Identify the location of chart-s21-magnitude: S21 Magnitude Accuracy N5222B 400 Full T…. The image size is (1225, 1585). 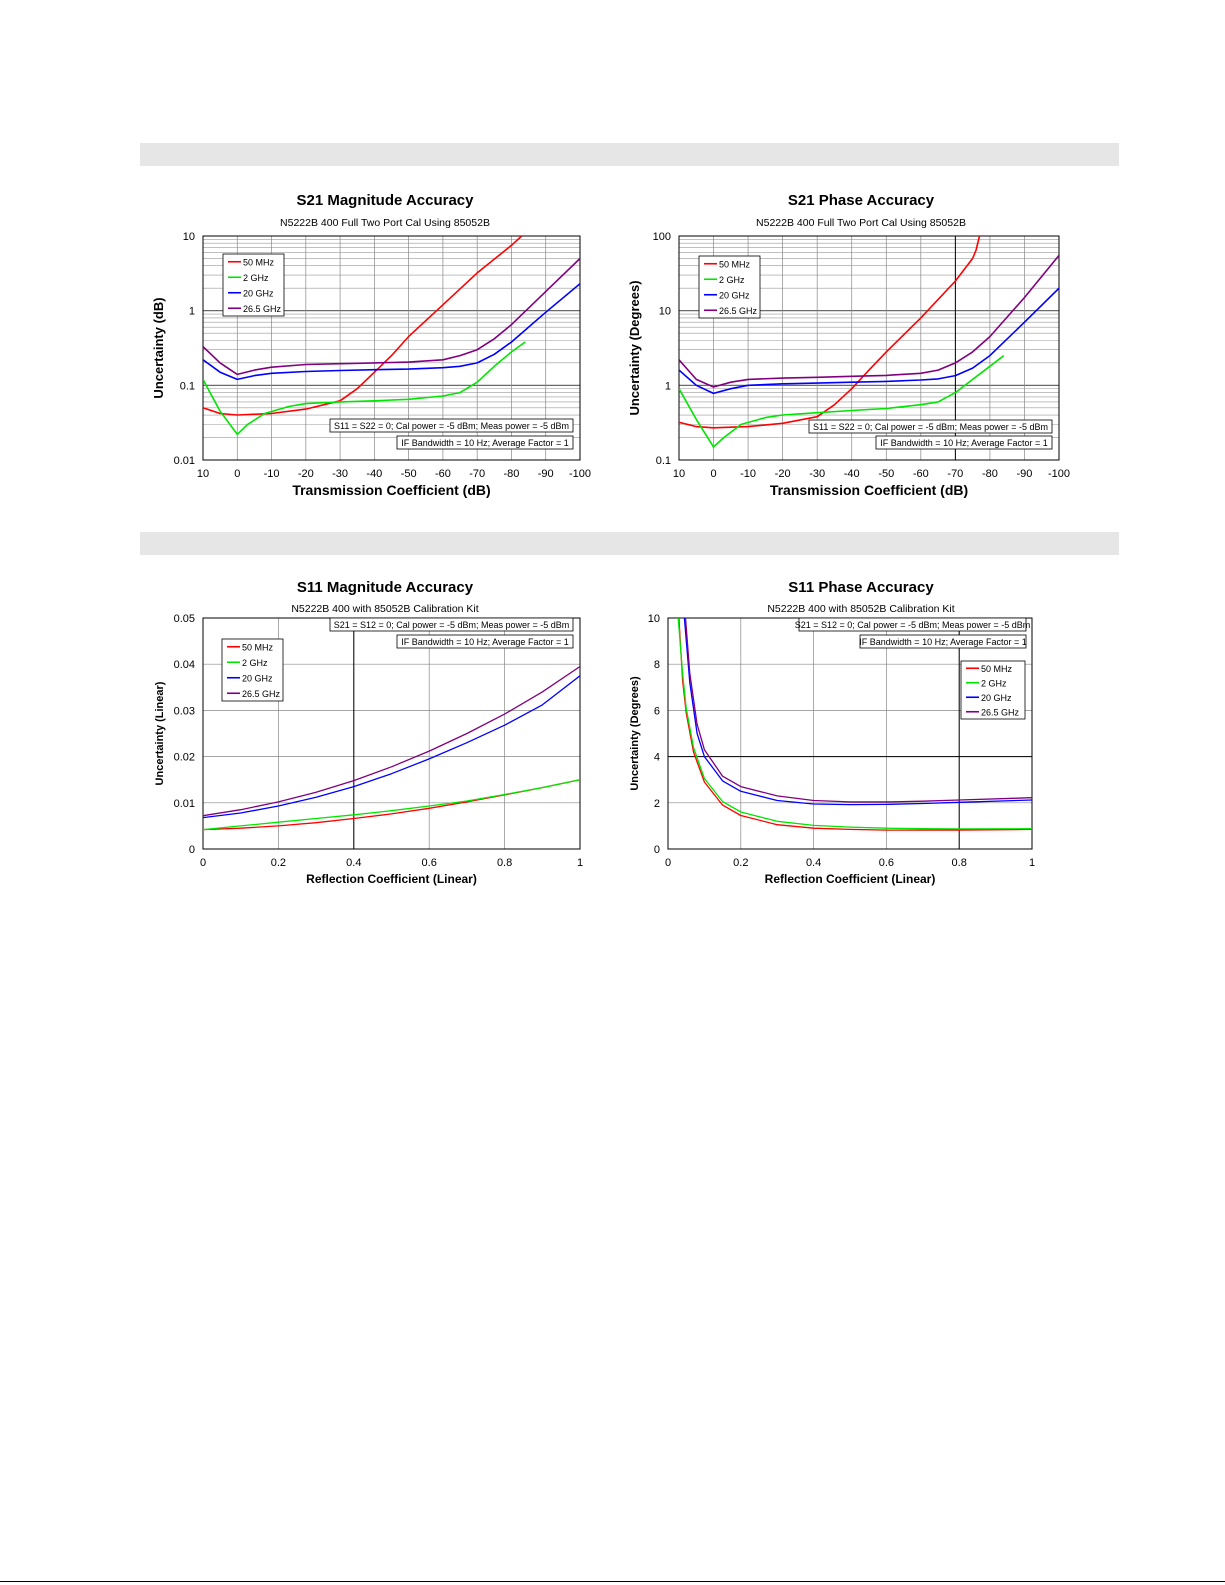
(385, 351).